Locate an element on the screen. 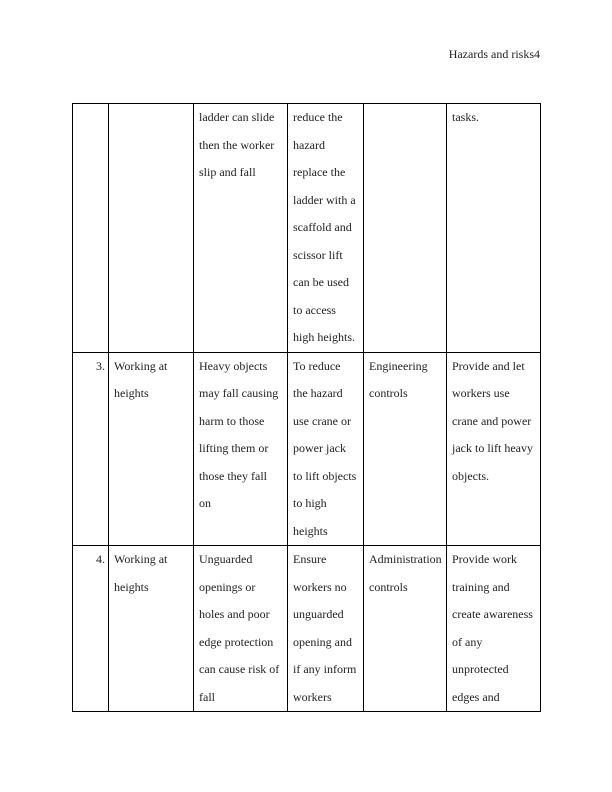 Image resolution: width=612 pixels, height=792 pixels. cell-text-line: Provide work is located at coordinates (484, 559).